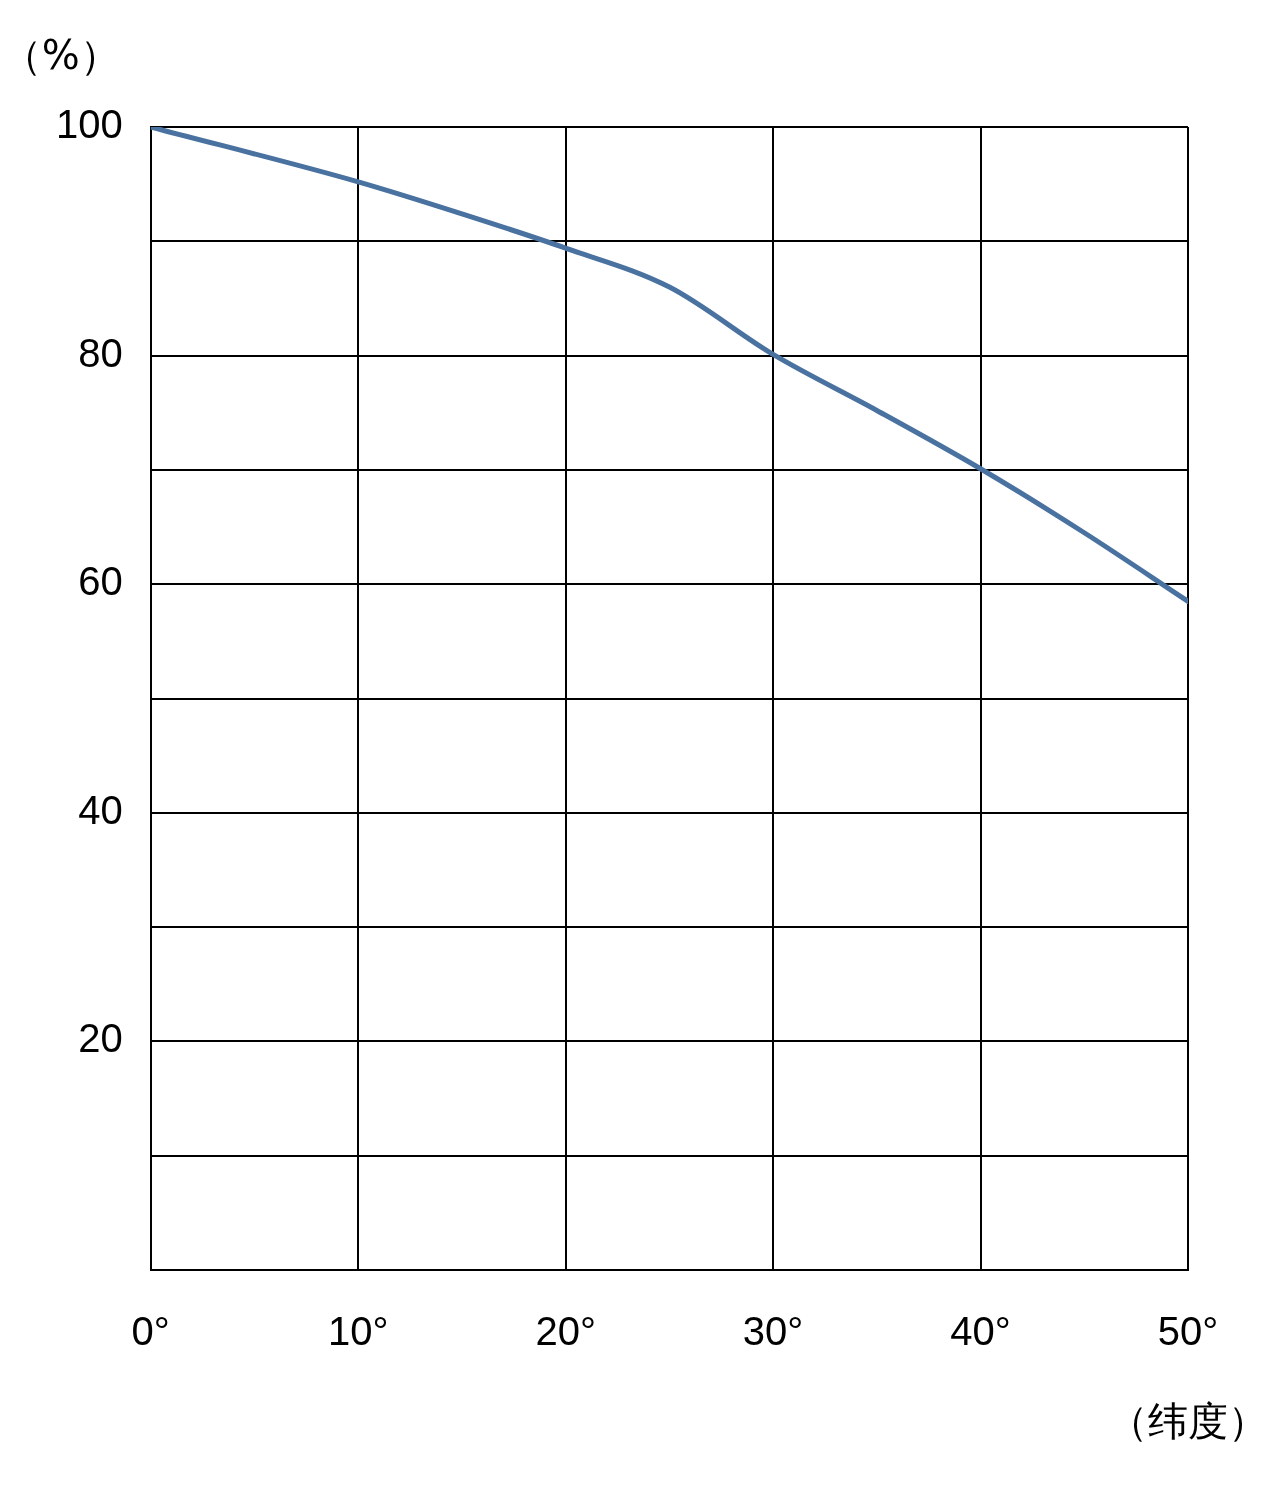 The height and width of the screenshot is (1508, 1280). What do you see at coordinates (150, 1331) in the screenshot?
I see `x-tick-label: 0°` at bounding box center [150, 1331].